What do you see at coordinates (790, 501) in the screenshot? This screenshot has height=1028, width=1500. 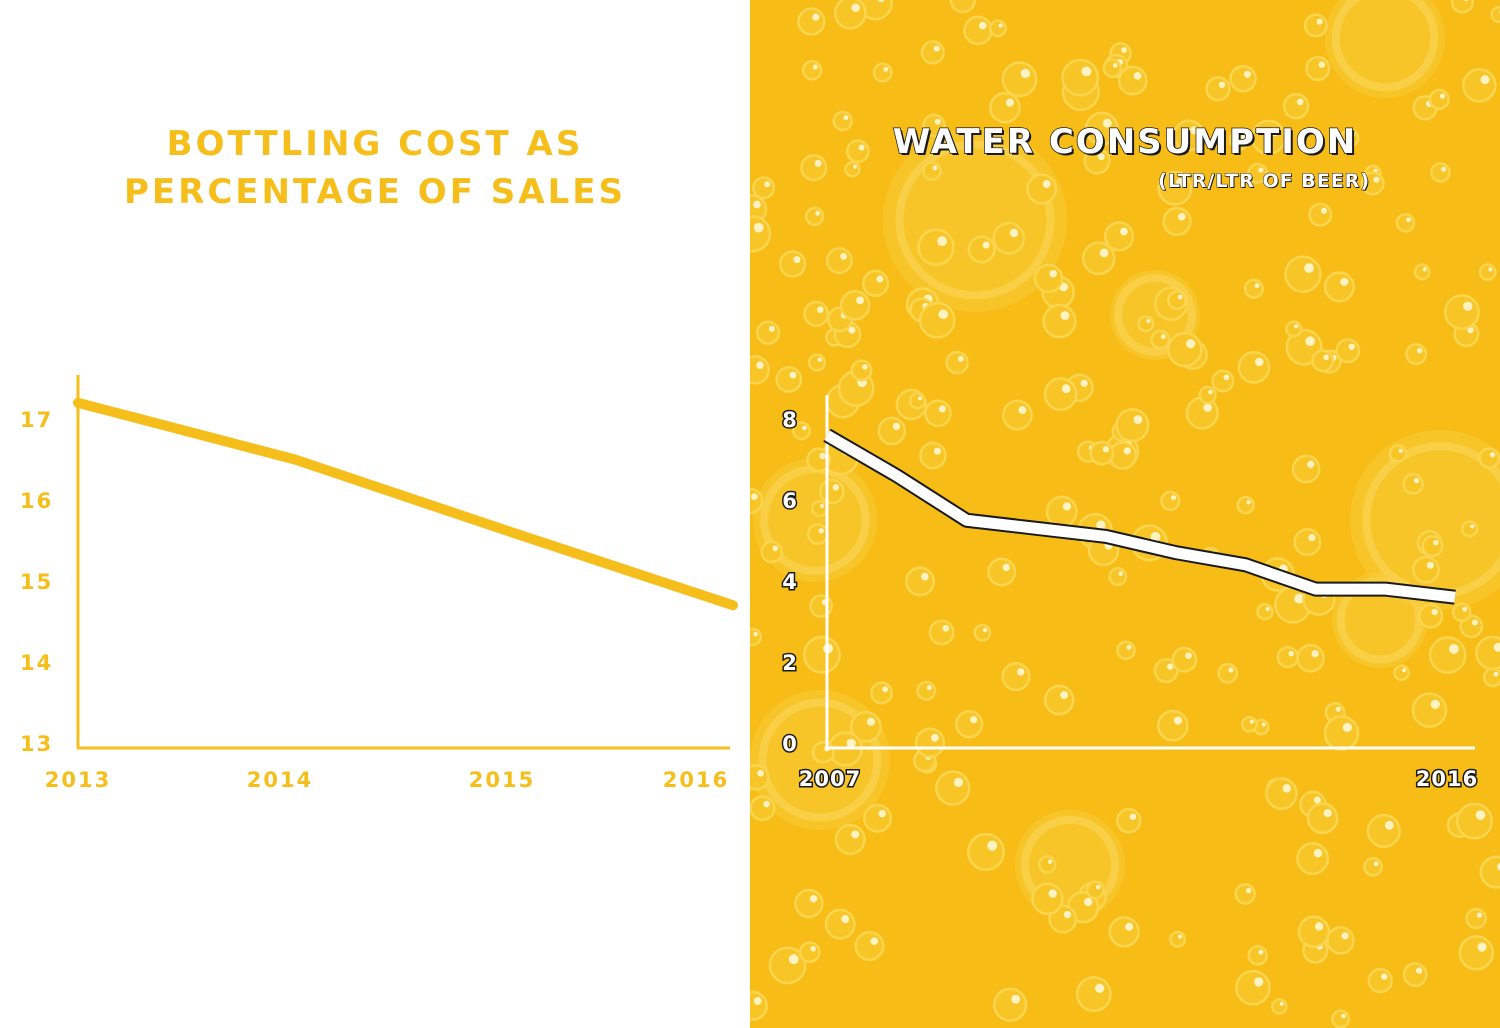 I see `water-y-tick-label: 6` at bounding box center [790, 501].